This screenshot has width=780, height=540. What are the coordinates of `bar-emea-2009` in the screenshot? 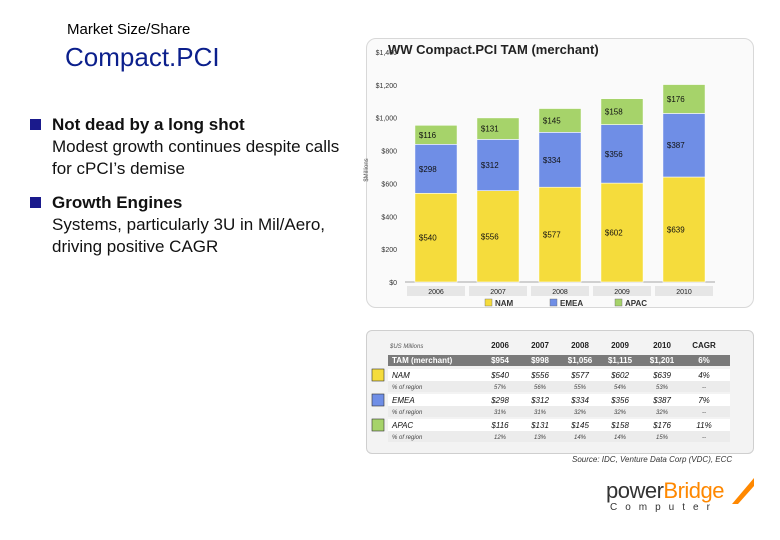 It's located at (622, 154).